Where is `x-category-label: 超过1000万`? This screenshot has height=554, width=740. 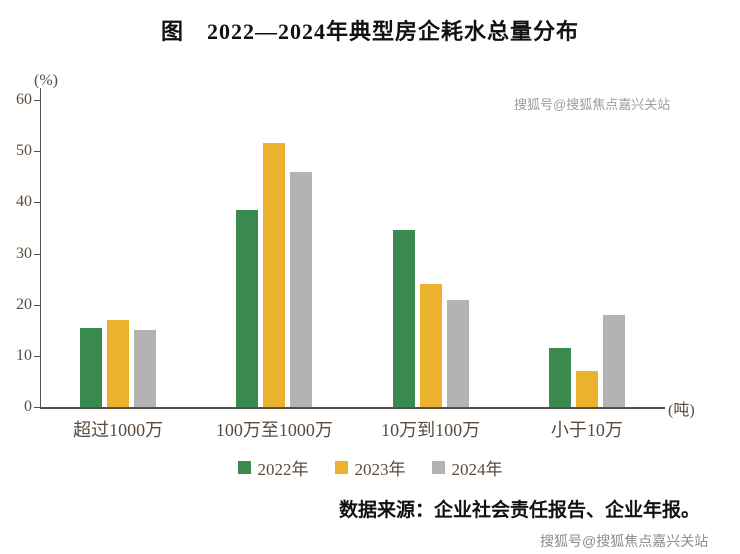 x-category-label: 超过1000万 is located at coordinates (118, 430).